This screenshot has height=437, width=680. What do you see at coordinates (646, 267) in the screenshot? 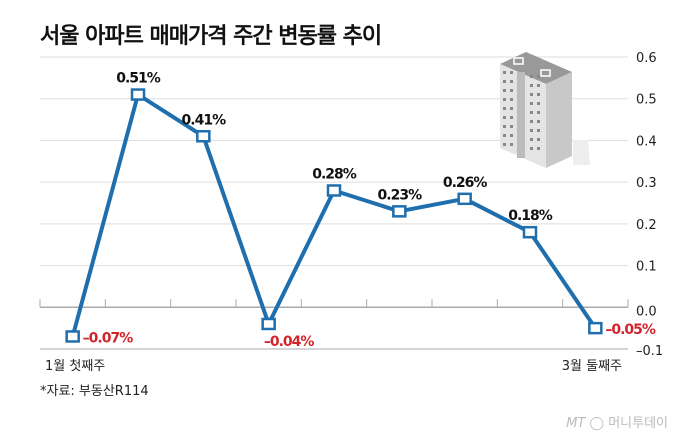
I see `y-tick-label: 0.1` at bounding box center [646, 267].